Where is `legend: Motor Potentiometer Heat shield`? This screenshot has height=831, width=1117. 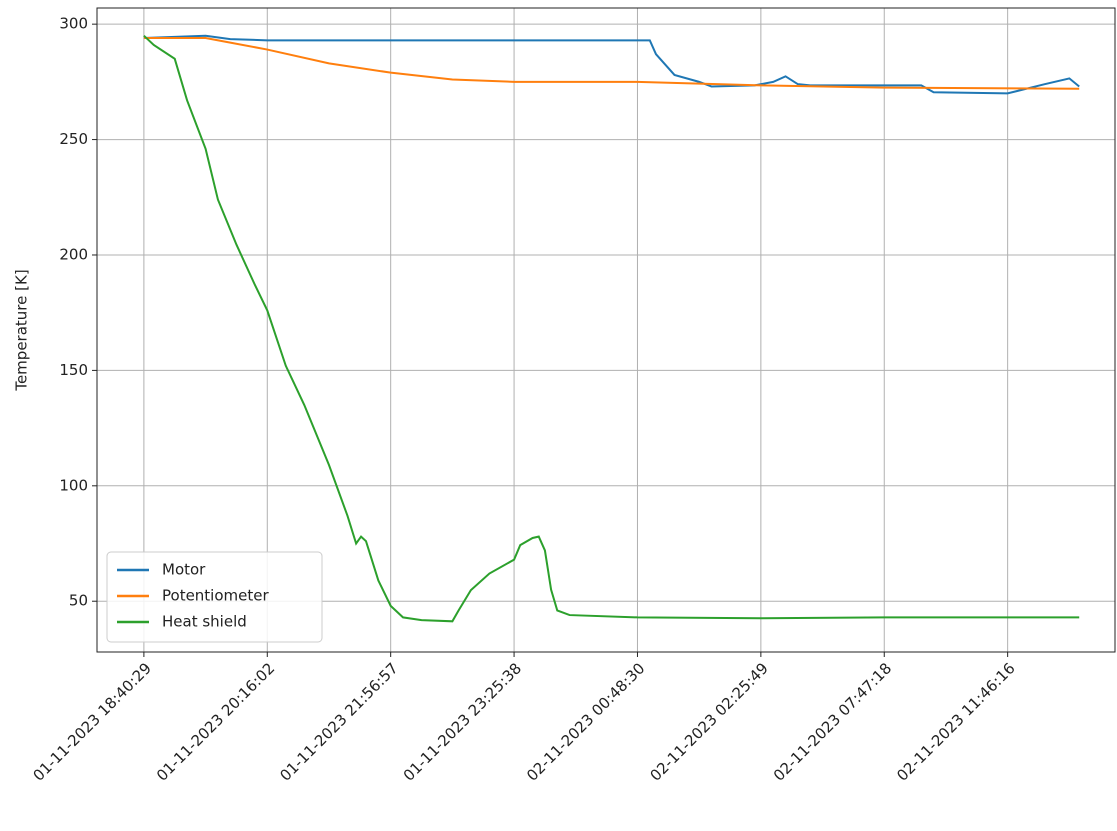 legend: Motor Potentiometer Heat shield is located at coordinates (214, 597).